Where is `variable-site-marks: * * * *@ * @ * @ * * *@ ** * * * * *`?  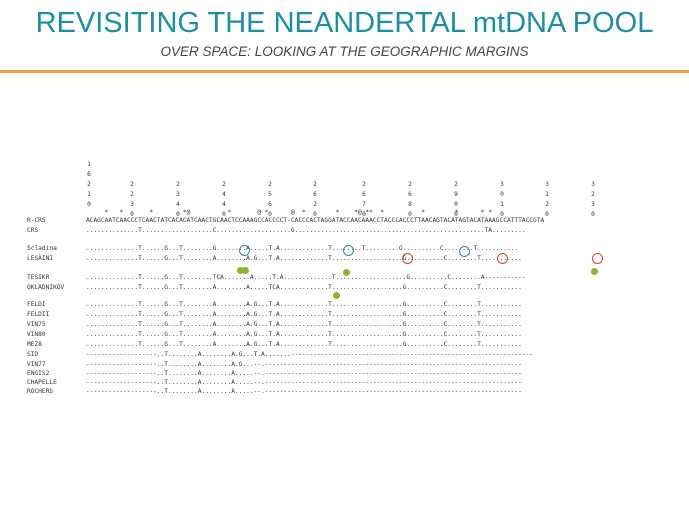
variable-site-marks: * * * *@ * @ * @ * * *@ ** * * * * * is located at coordinates (289, 212).